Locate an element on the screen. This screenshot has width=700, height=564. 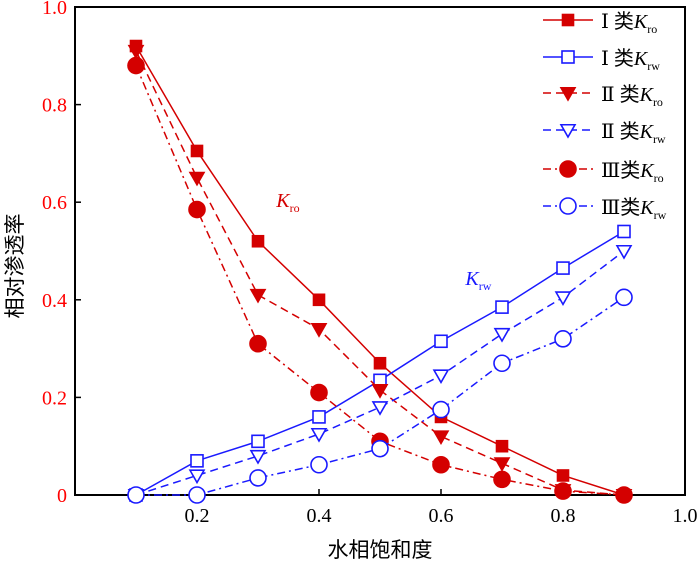
legend-label: Ⅲ类Krw is located at coordinates (634, 209).